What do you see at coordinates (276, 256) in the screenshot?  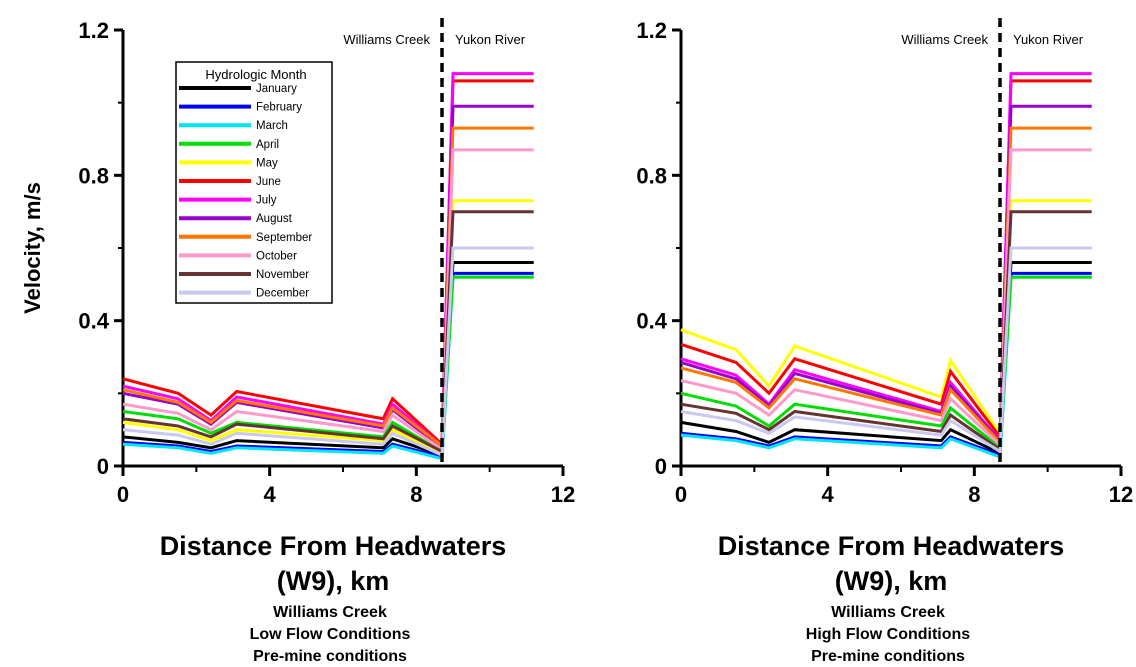 I see `legend-label-october: October` at bounding box center [276, 256].